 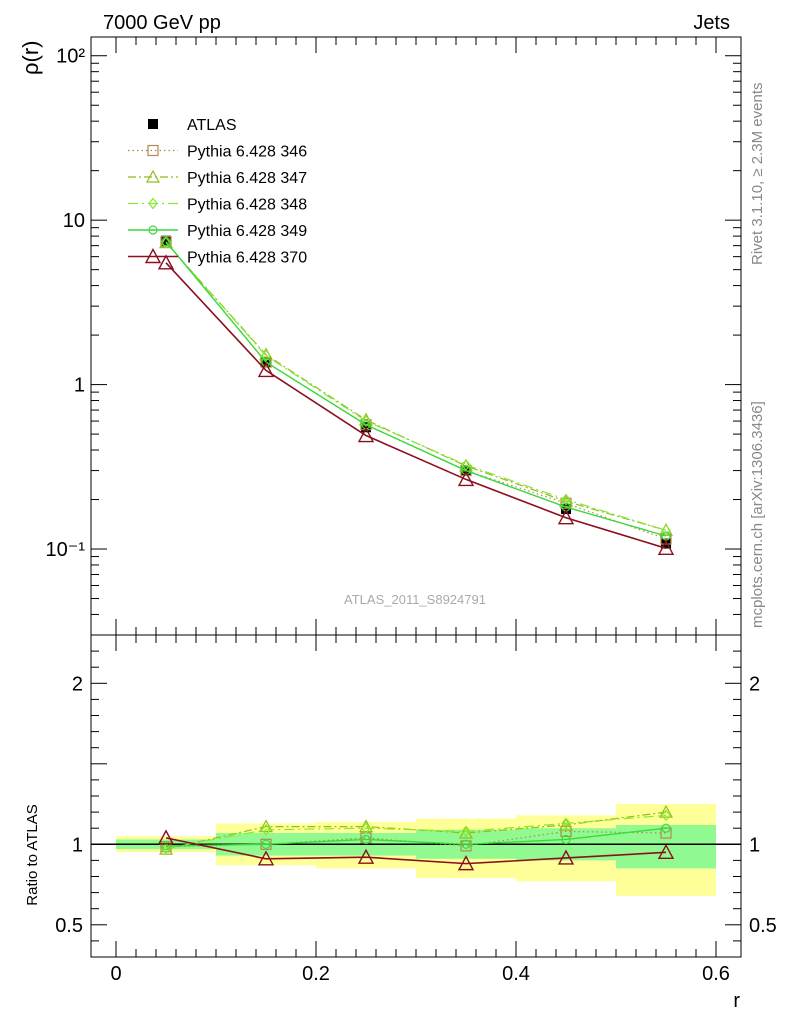 I want to click on header-left: 7000 GeV pp, so click(x=162, y=23).